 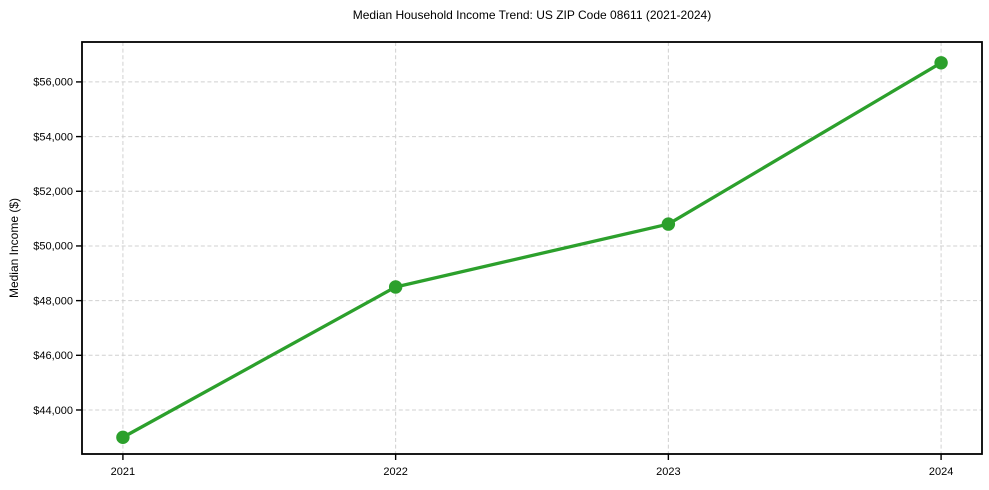 I want to click on x-tick-label: 2023, so click(x=668, y=472).